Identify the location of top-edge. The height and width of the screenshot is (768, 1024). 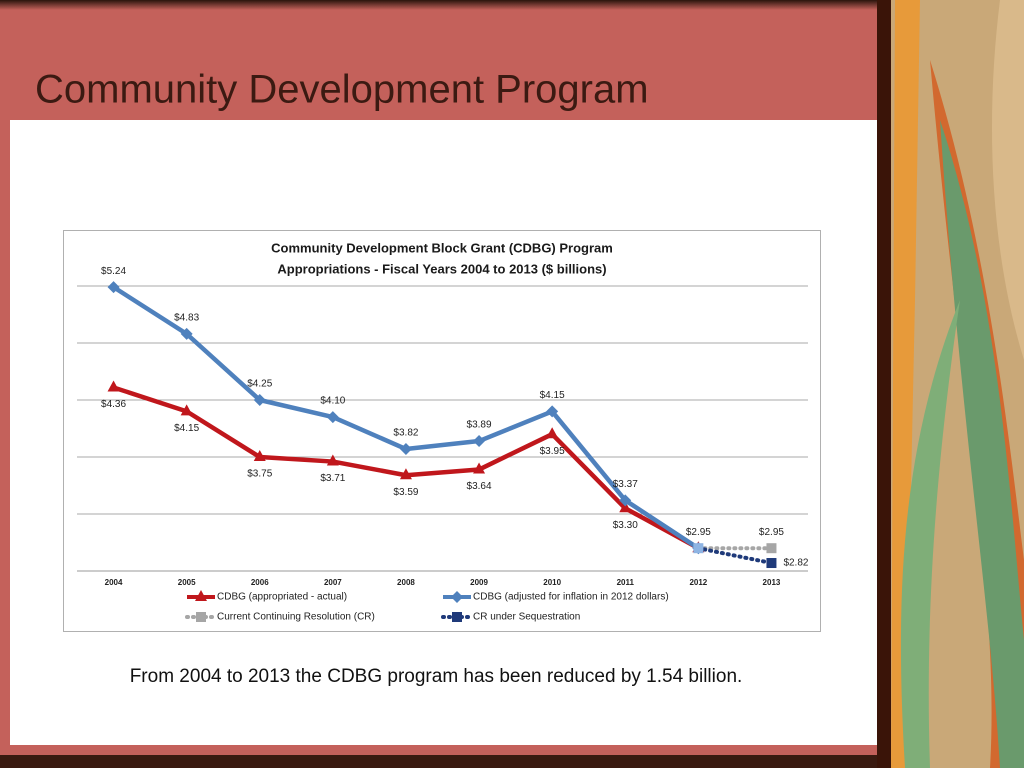
(440, 5).